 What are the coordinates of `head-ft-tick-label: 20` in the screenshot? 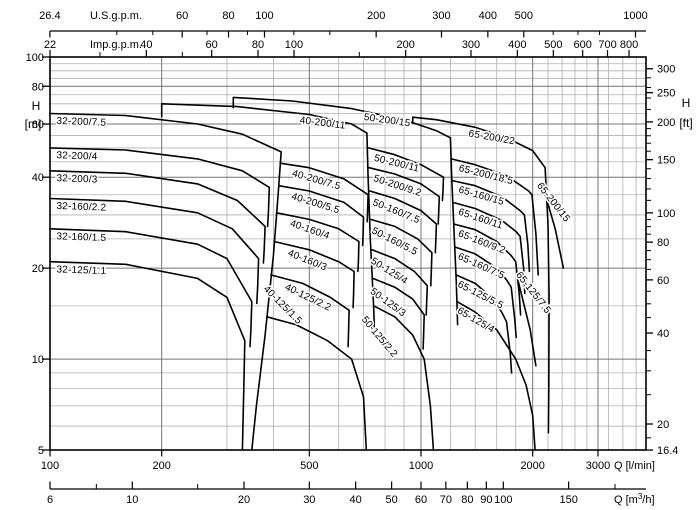 It's located at (663, 425).